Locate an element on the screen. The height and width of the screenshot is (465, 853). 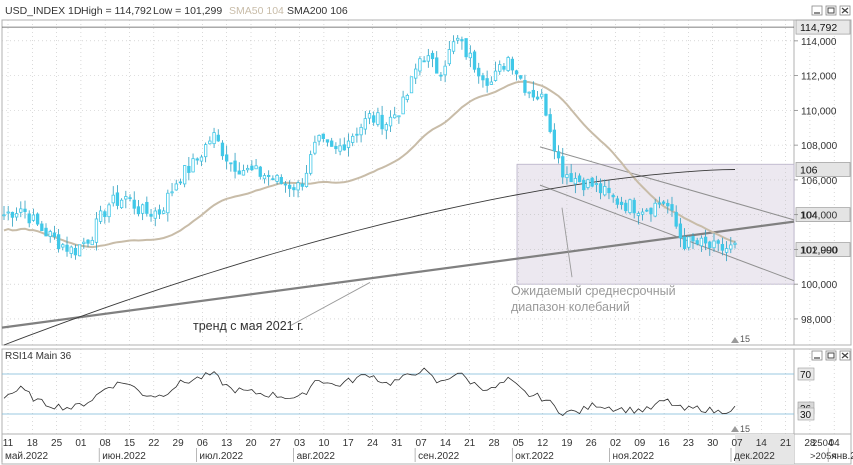
y-tick-label: 112,000 is located at coordinates (819, 77).